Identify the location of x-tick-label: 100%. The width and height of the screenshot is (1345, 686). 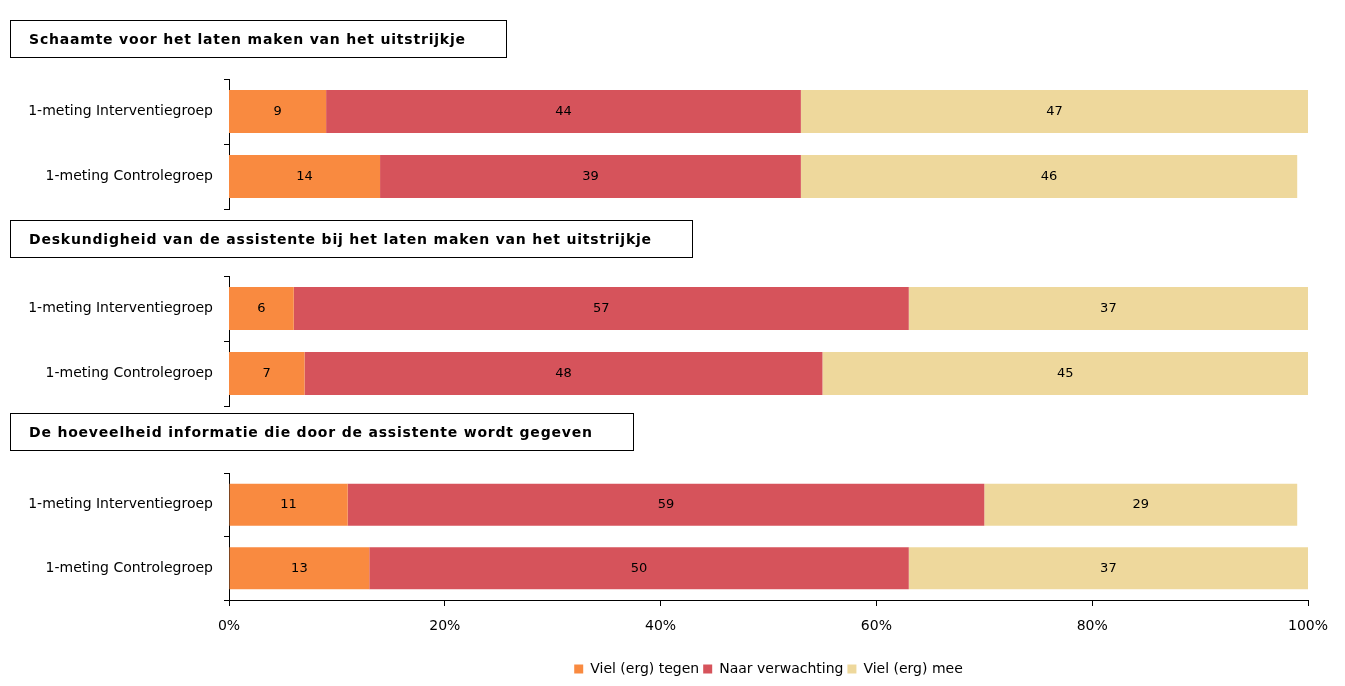
(1308, 625).